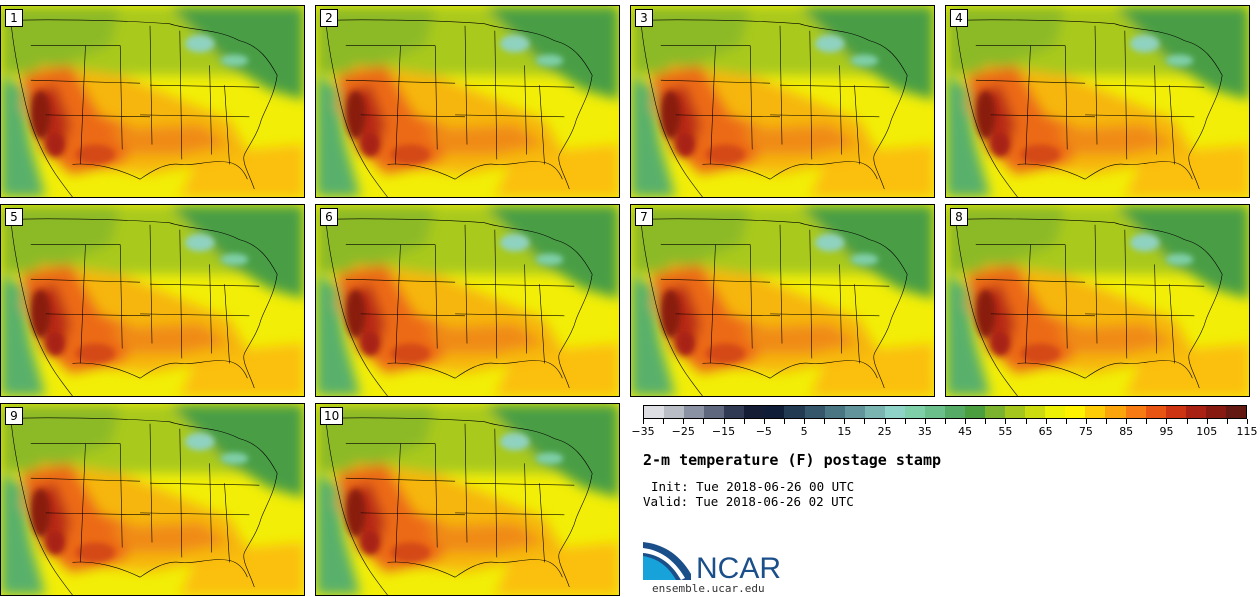  Describe the element at coordinates (1045, 431) in the screenshot. I see `colorbar-tick-label: 65` at that location.